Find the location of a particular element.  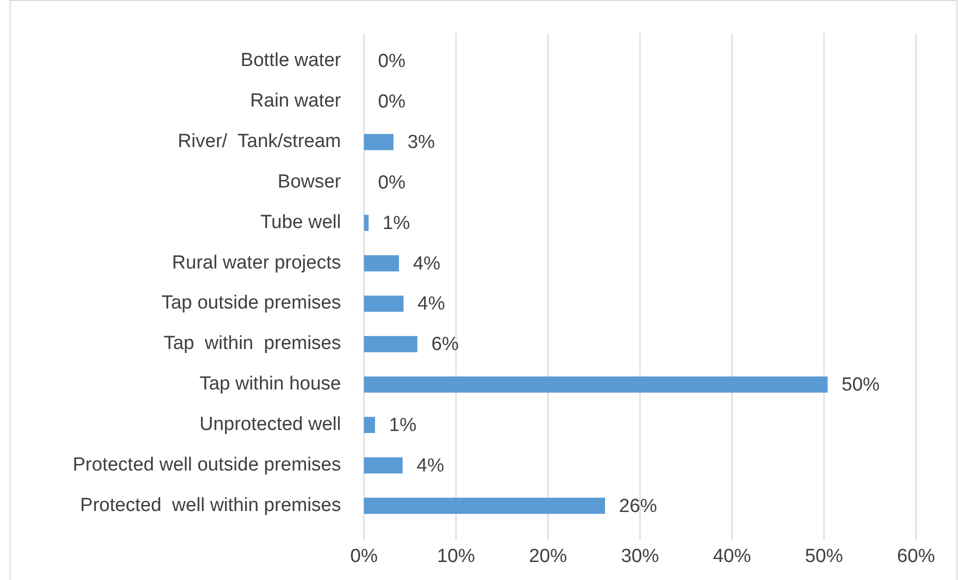

x-tick-label: 10% is located at coordinates (456, 556).